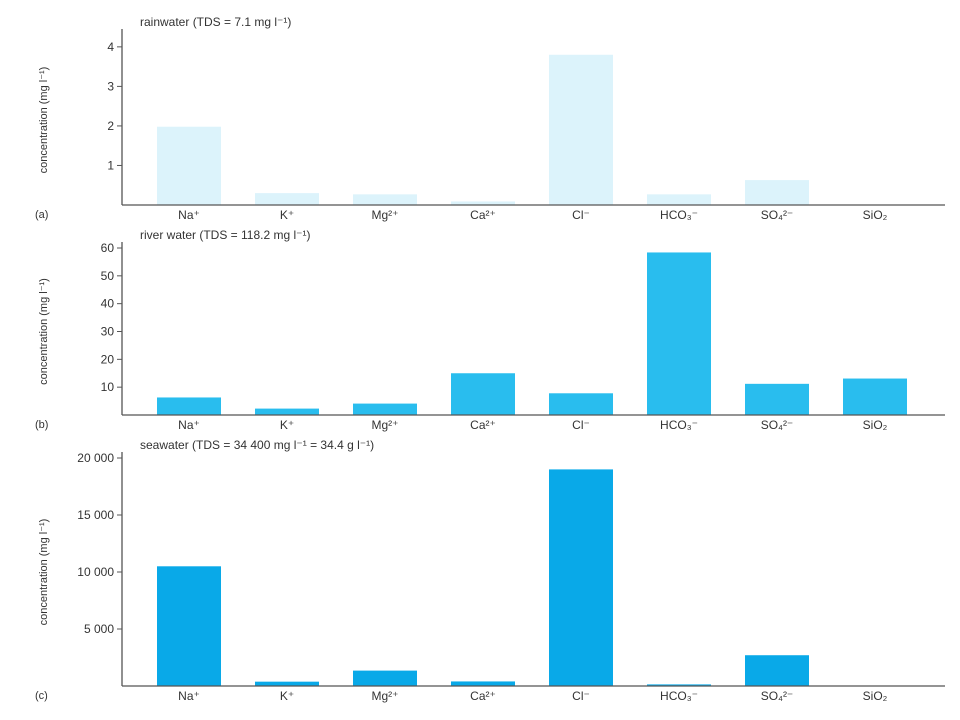 This screenshot has width=960, height=720. Describe the element at coordinates (108, 248) in the screenshot. I see `y-tick-label: 60` at that location.